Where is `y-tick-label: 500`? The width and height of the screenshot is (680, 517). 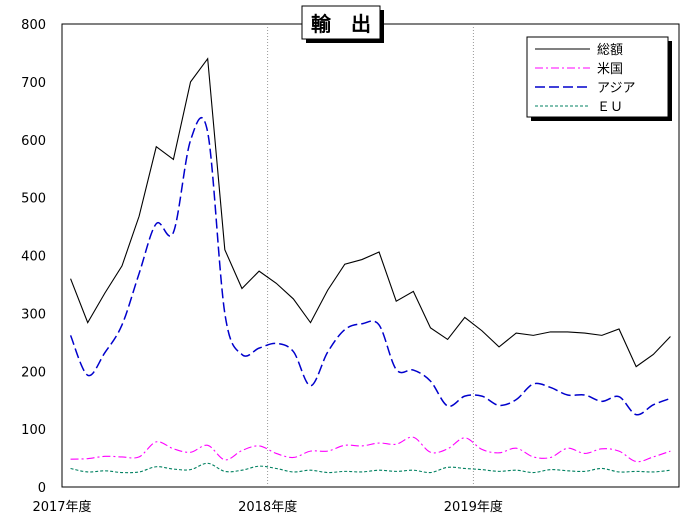
y-tick-label: 500 is located at coordinates (33, 199).